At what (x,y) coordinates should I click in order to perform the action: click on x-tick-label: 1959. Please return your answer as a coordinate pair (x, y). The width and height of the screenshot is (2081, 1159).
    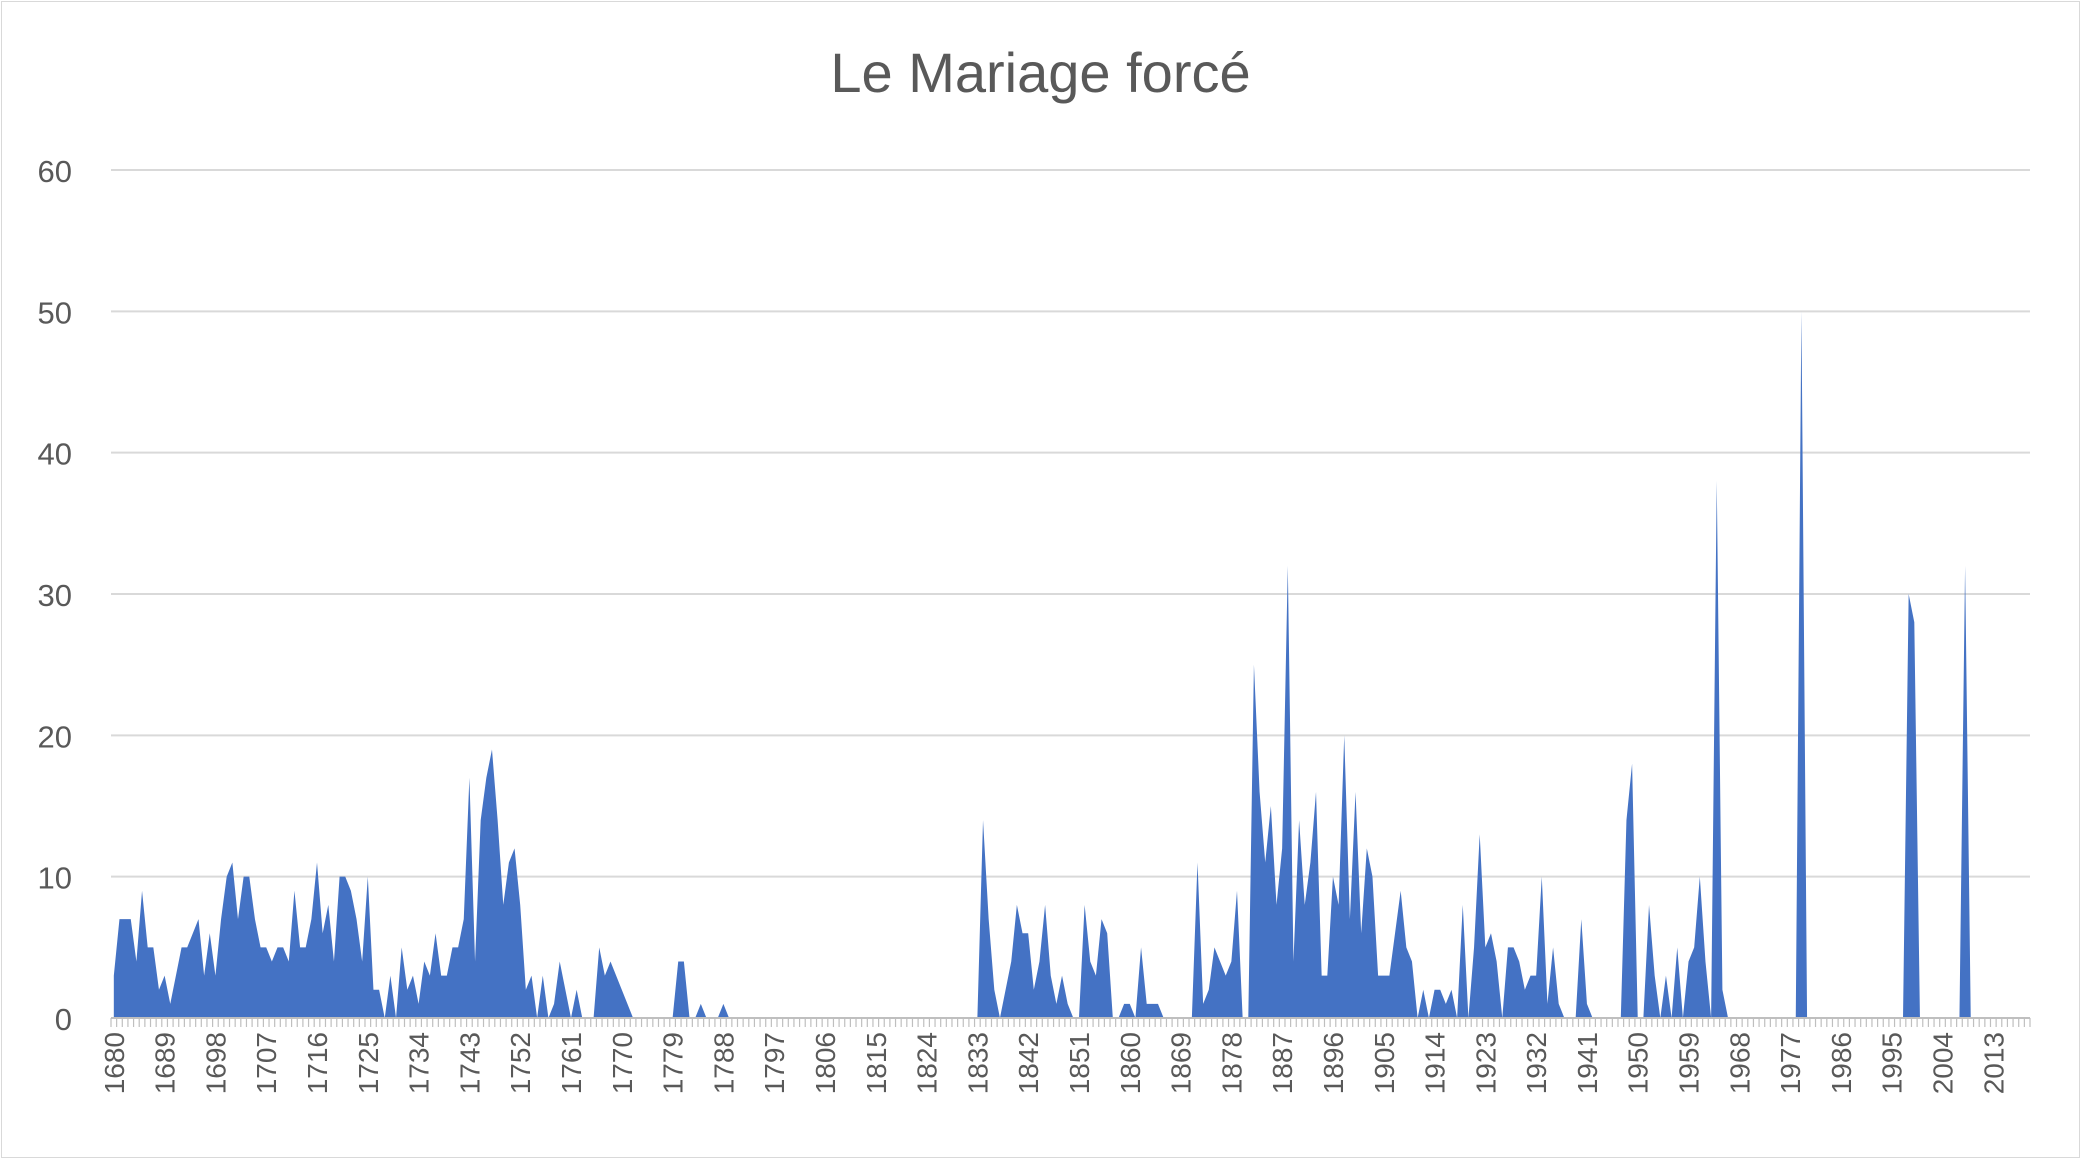
    Looking at the image, I should click on (1689, 1063).